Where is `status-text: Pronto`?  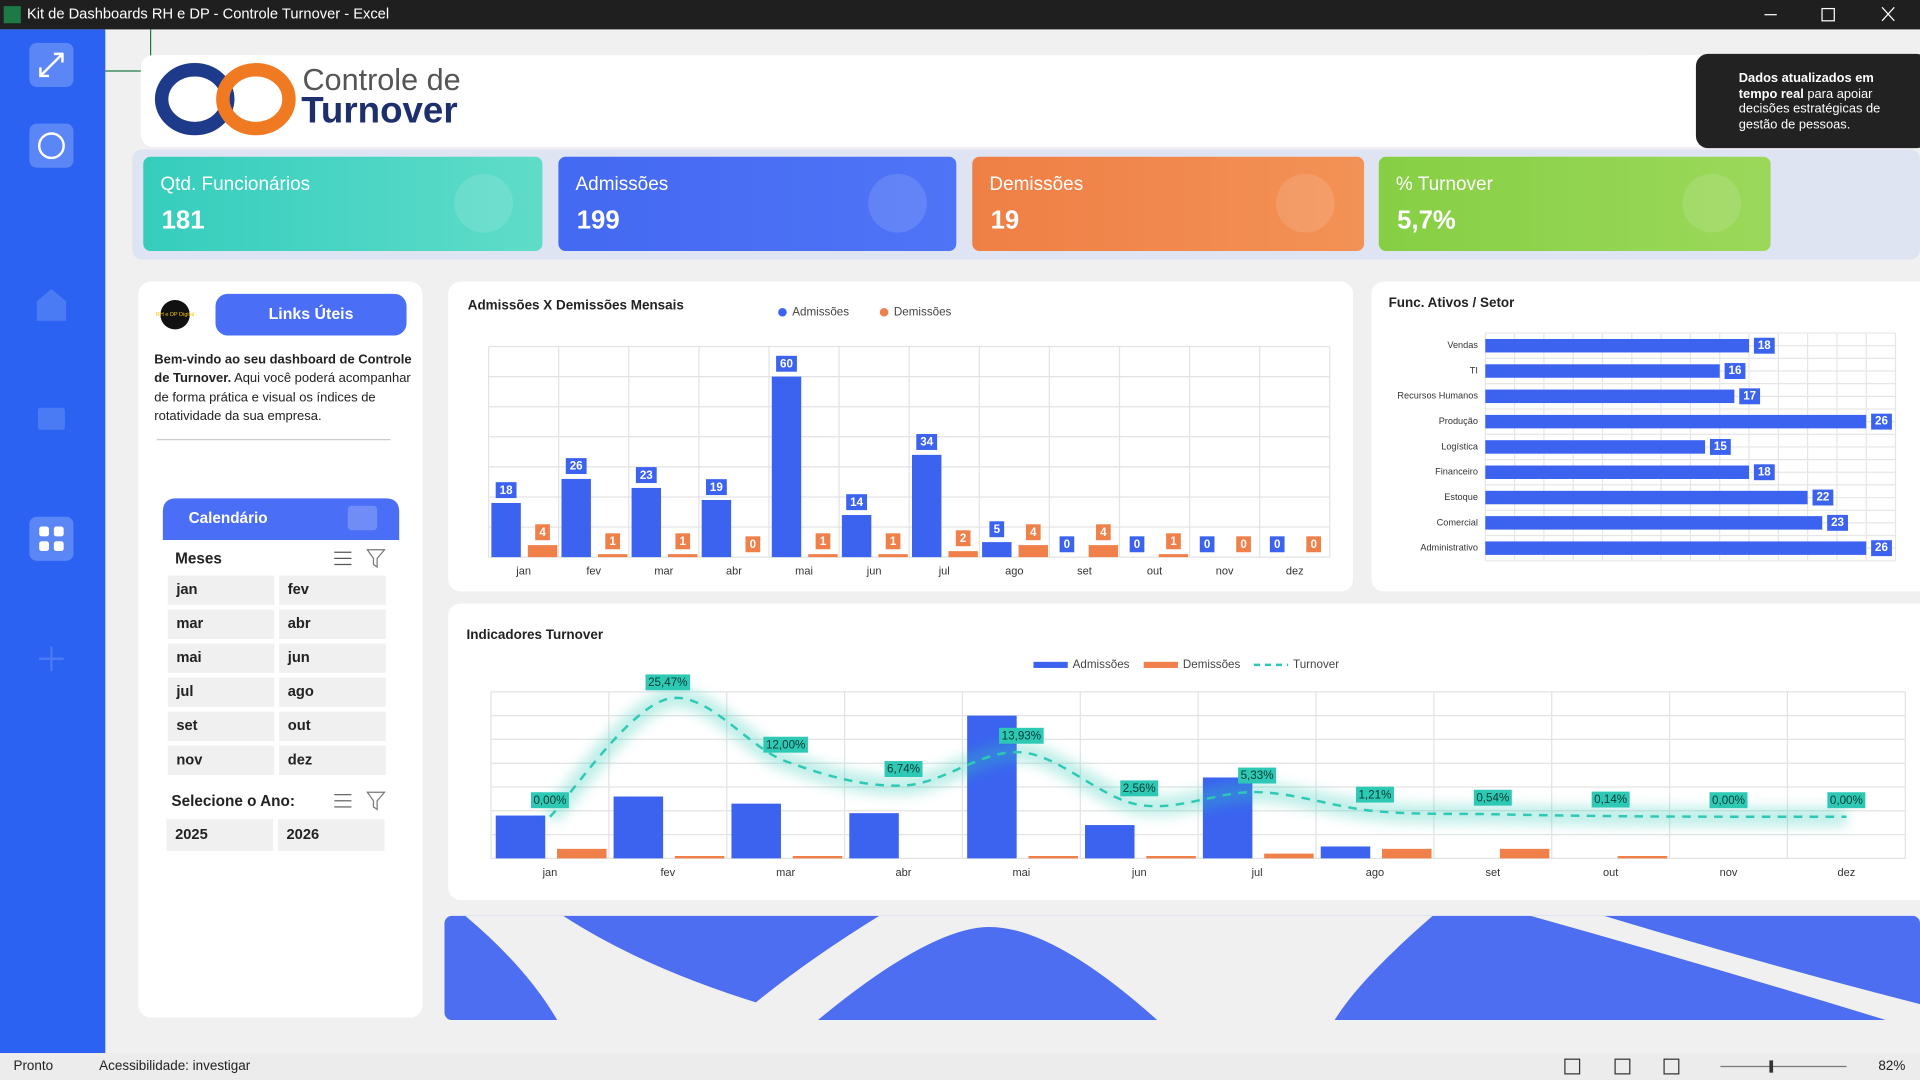
status-text: Pronto is located at coordinates (33, 1065).